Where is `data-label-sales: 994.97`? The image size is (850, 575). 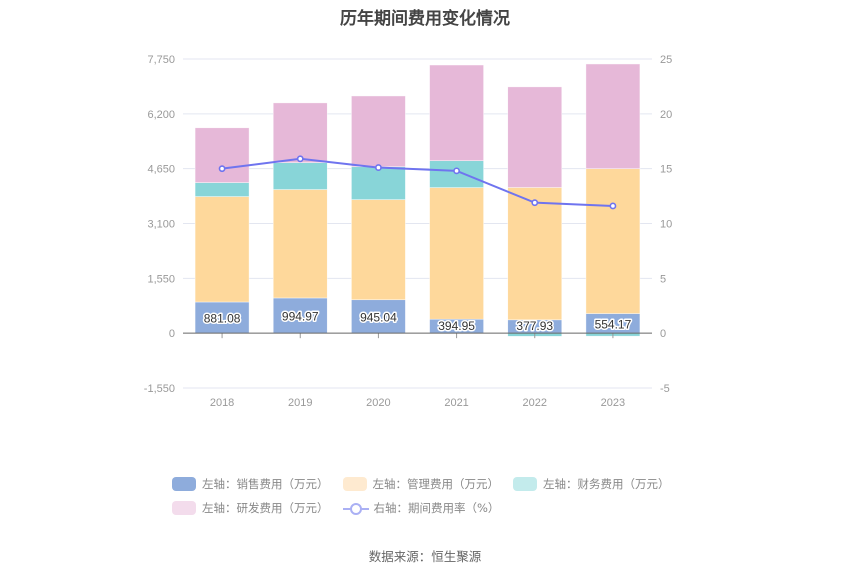 data-label-sales: 994.97 is located at coordinates (300, 317).